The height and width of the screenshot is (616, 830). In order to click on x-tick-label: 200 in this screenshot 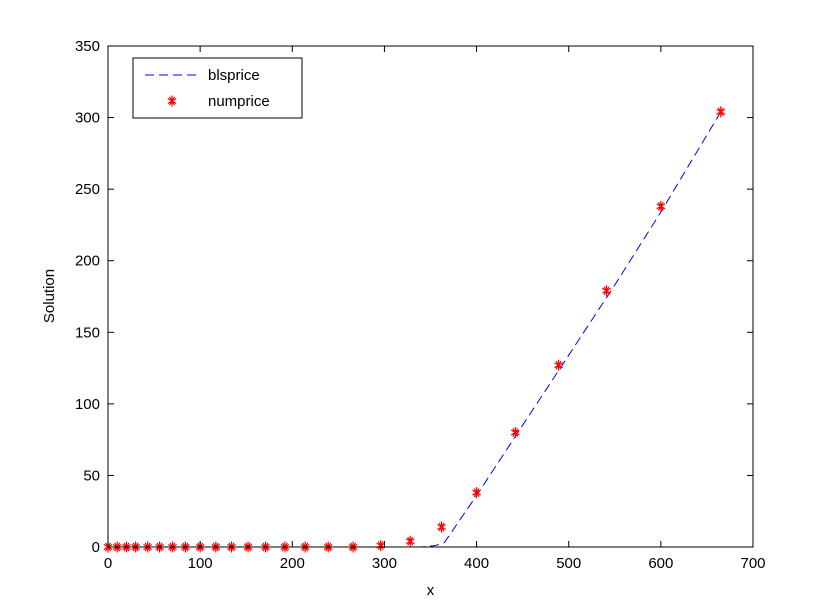, I will do `click(292, 563)`.